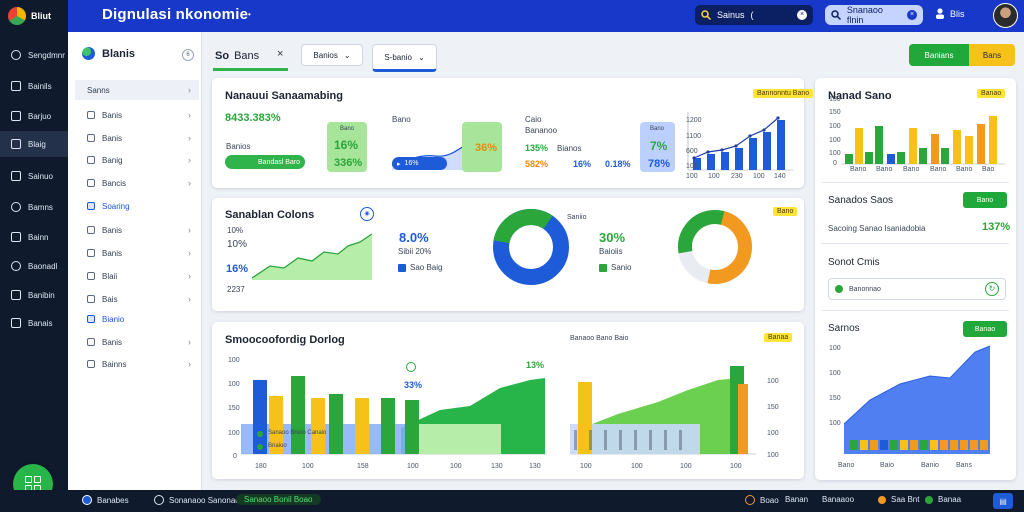 This screenshot has width=1024, height=512. What do you see at coordinates (34, 144) in the screenshot?
I see `rail-item: Blaig` at bounding box center [34, 144].